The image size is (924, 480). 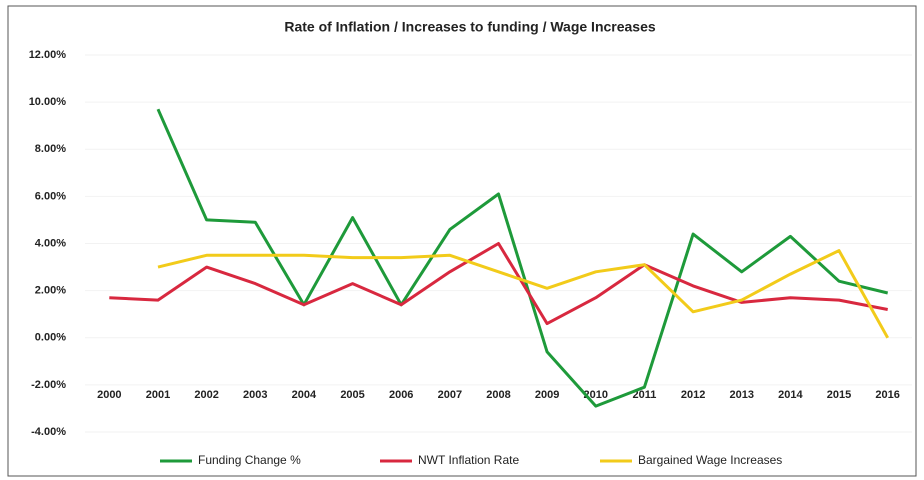 I want to click on y-tick-label: 4.00%, so click(x=50, y=243).